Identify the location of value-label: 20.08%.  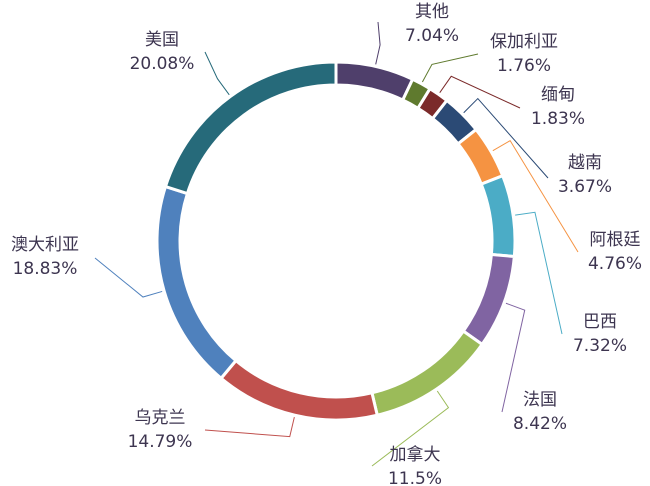
(162, 64).